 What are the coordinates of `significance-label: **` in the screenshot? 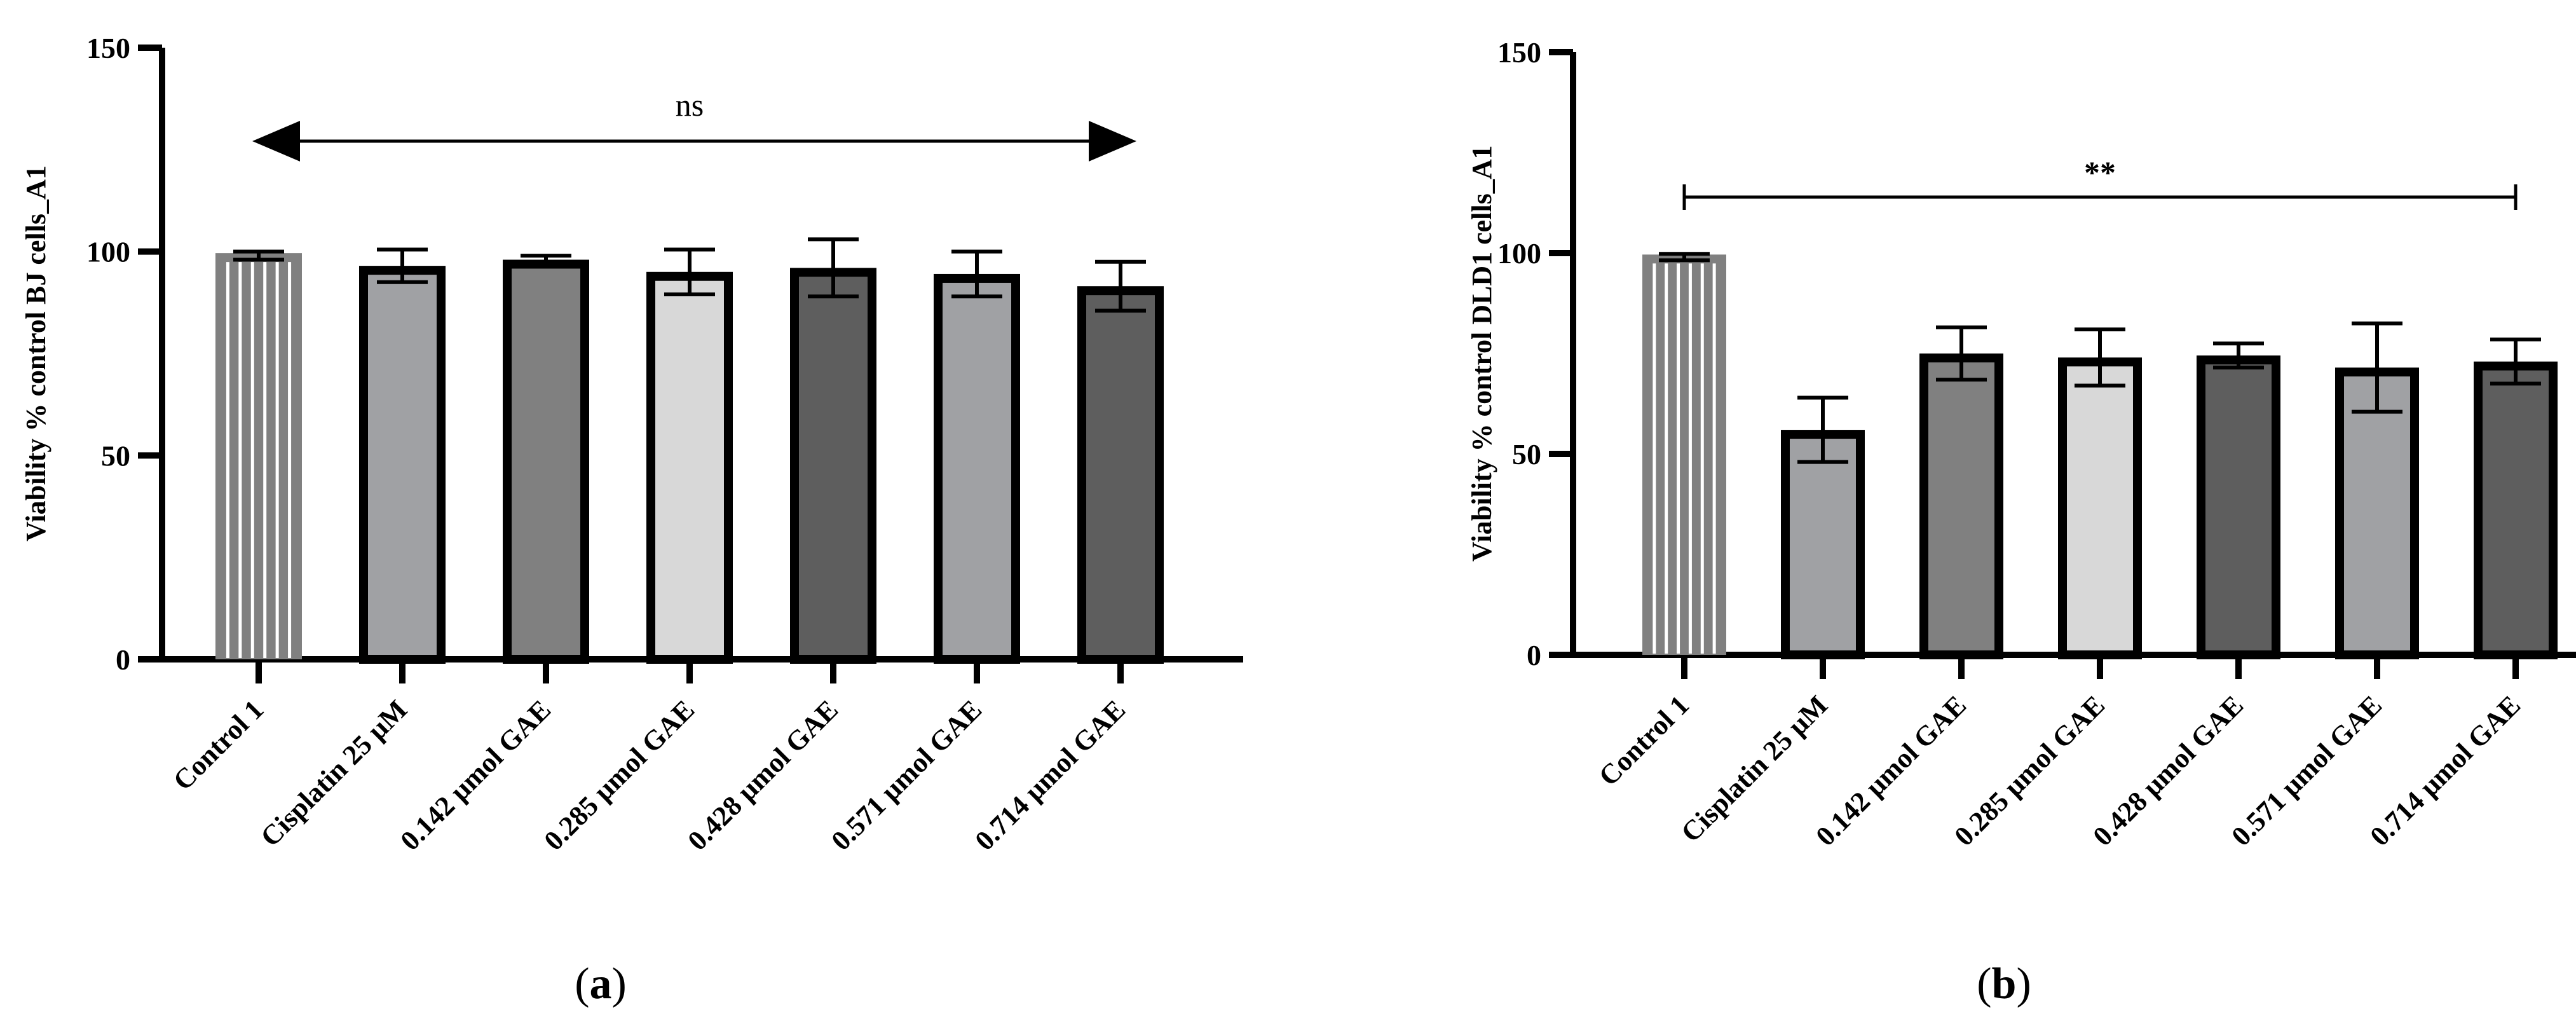 It's located at (2100, 172).